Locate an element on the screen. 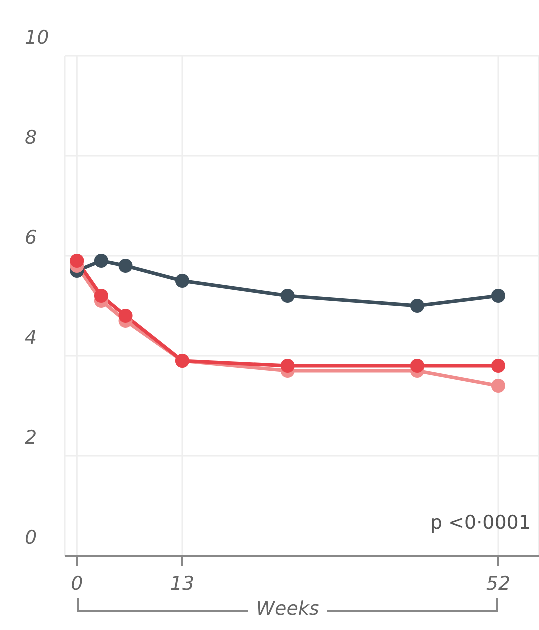 This screenshot has width=539, height=630. x-tick-label: 52 is located at coordinates (498, 584).